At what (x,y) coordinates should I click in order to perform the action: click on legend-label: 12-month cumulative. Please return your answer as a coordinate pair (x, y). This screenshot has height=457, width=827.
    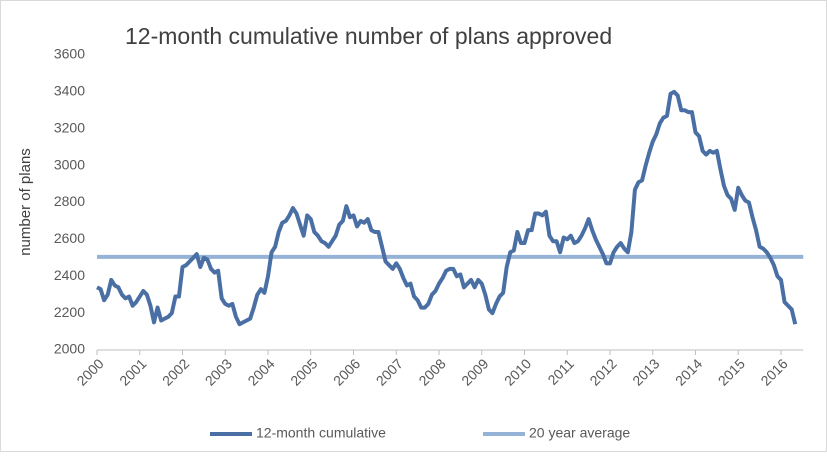
    Looking at the image, I should click on (321, 433).